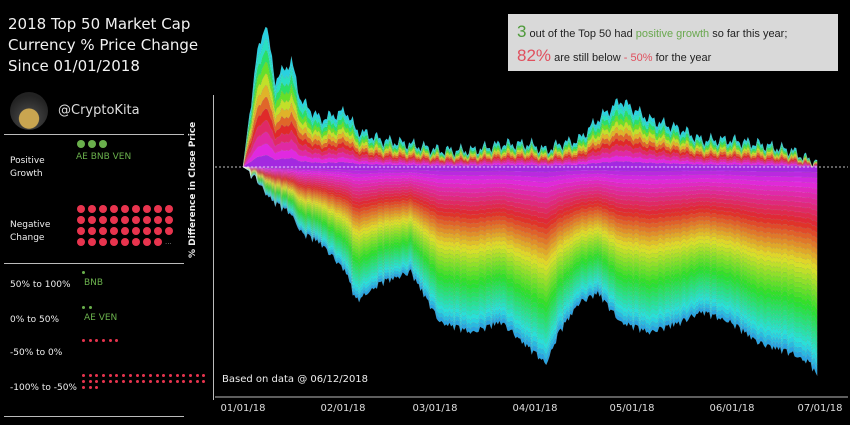  What do you see at coordinates (103, 45) in the screenshot?
I see `title-line: Currency % Price Change` at bounding box center [103, 45].